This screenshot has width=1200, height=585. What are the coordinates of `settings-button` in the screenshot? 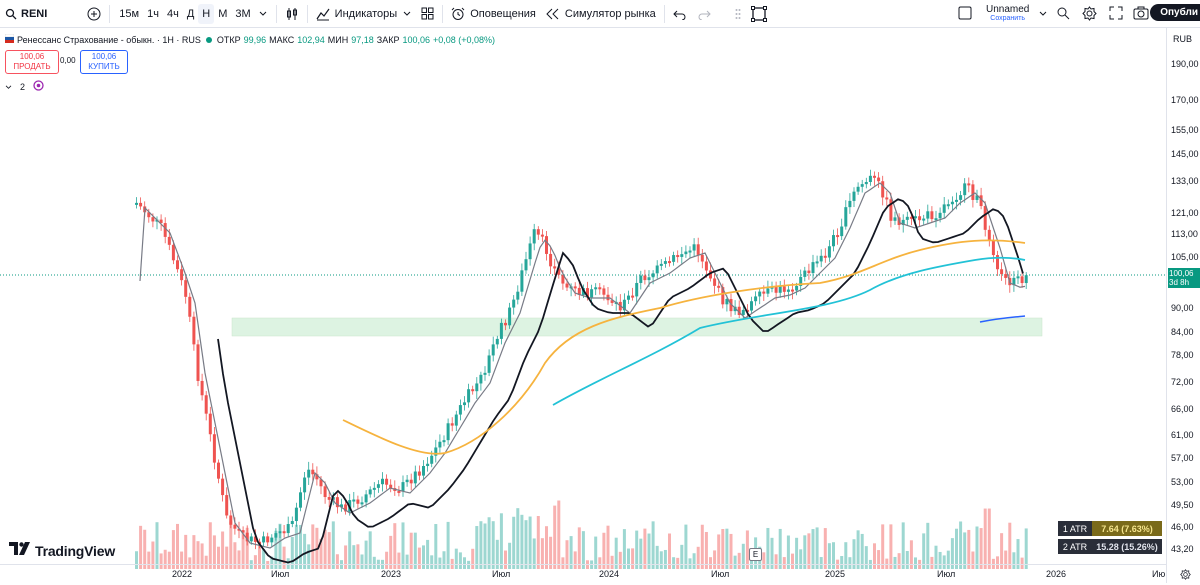 It's located at (1089, 15).